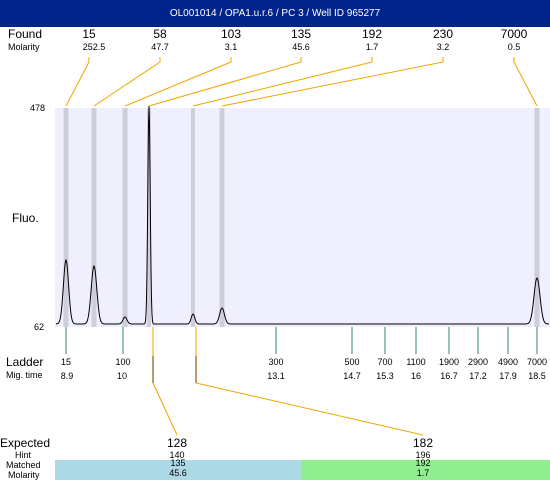 The image size is (550, 480). What do you see at coordinates (372, 47) in the screenshot?
I see `found-peak-molarity: 1.7` at bounding box center [372, 47].